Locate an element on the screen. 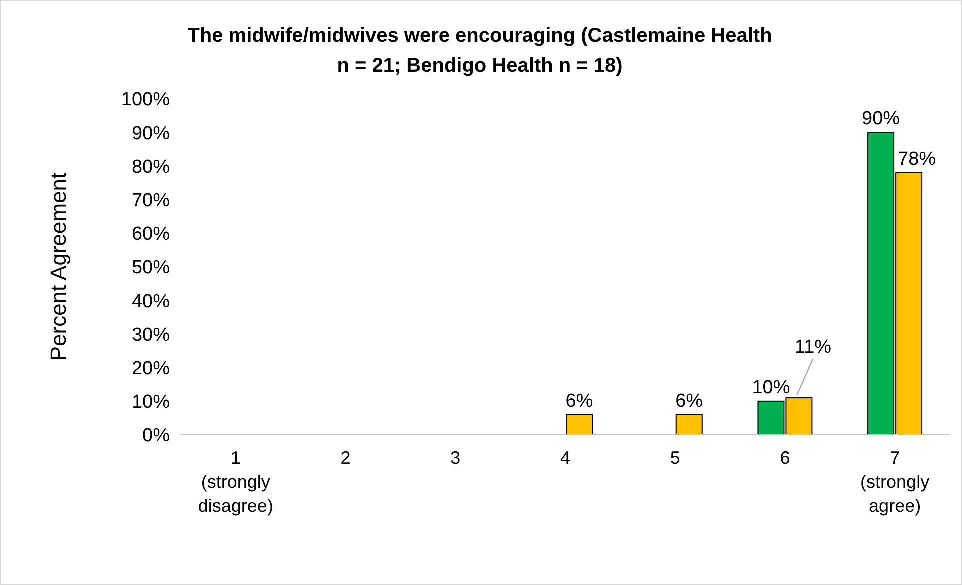 The image size is (962, 585). data-label: 78% is located at coordinates (917, 159).